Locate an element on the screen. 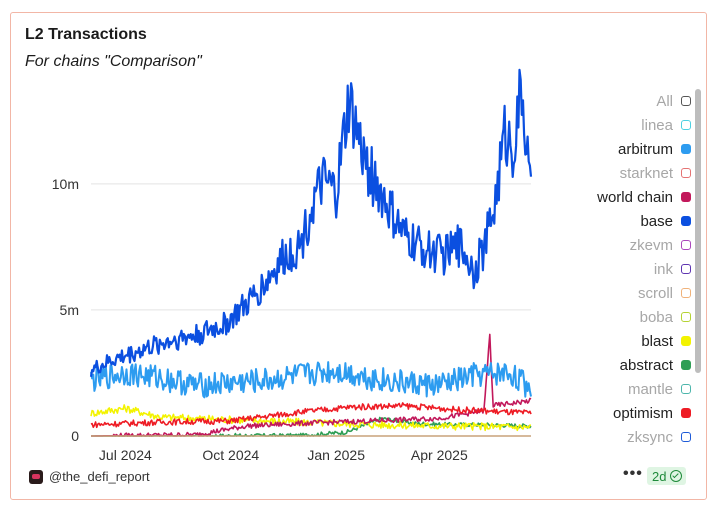 The width and height of the screenshot is (721, 511). legend-label: world chain is located at coordinates (635, 197).